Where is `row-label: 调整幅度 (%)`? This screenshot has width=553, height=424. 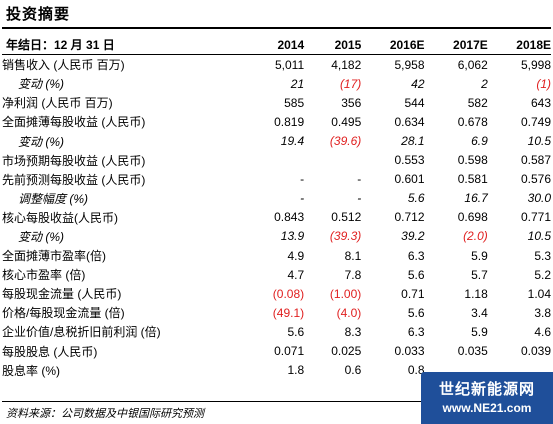 row-label: 调整幅度 (%) is located at coordinates (53, 198).